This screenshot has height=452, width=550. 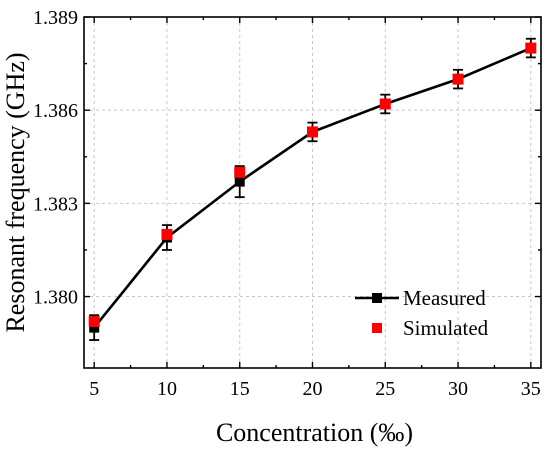 I want to click on legend-simulated-label: Simulated, so click(x=446, y=328).